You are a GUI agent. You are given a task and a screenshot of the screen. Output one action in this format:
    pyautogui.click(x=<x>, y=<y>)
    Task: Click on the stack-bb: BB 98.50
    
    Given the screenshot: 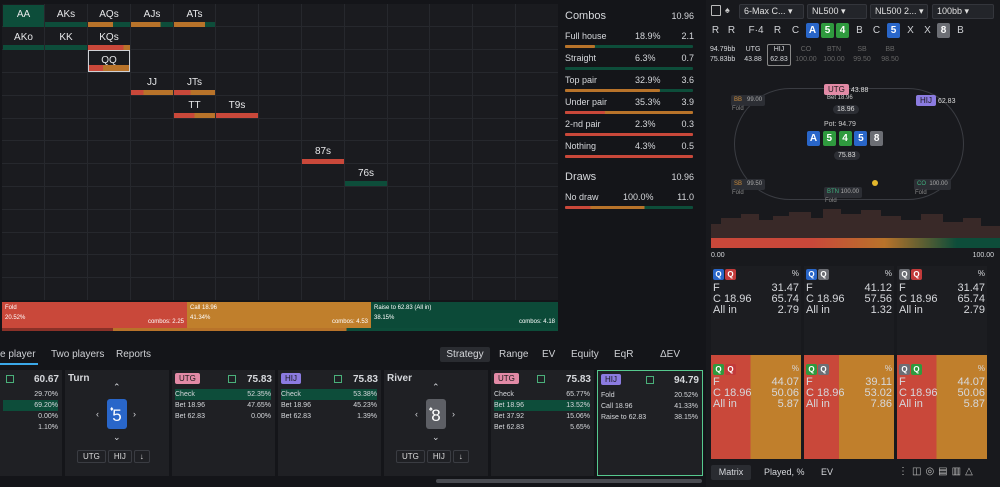 What is the action you would take?
    pyautogui.click(x=890, y=54)
    